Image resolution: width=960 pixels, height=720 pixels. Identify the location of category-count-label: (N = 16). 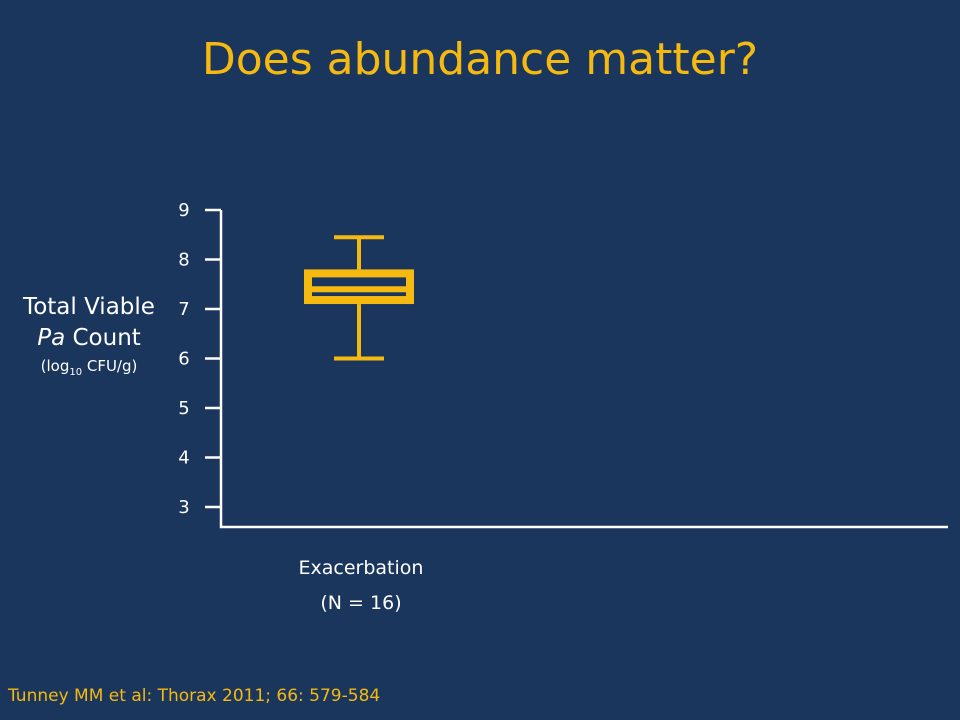
(360, 603).